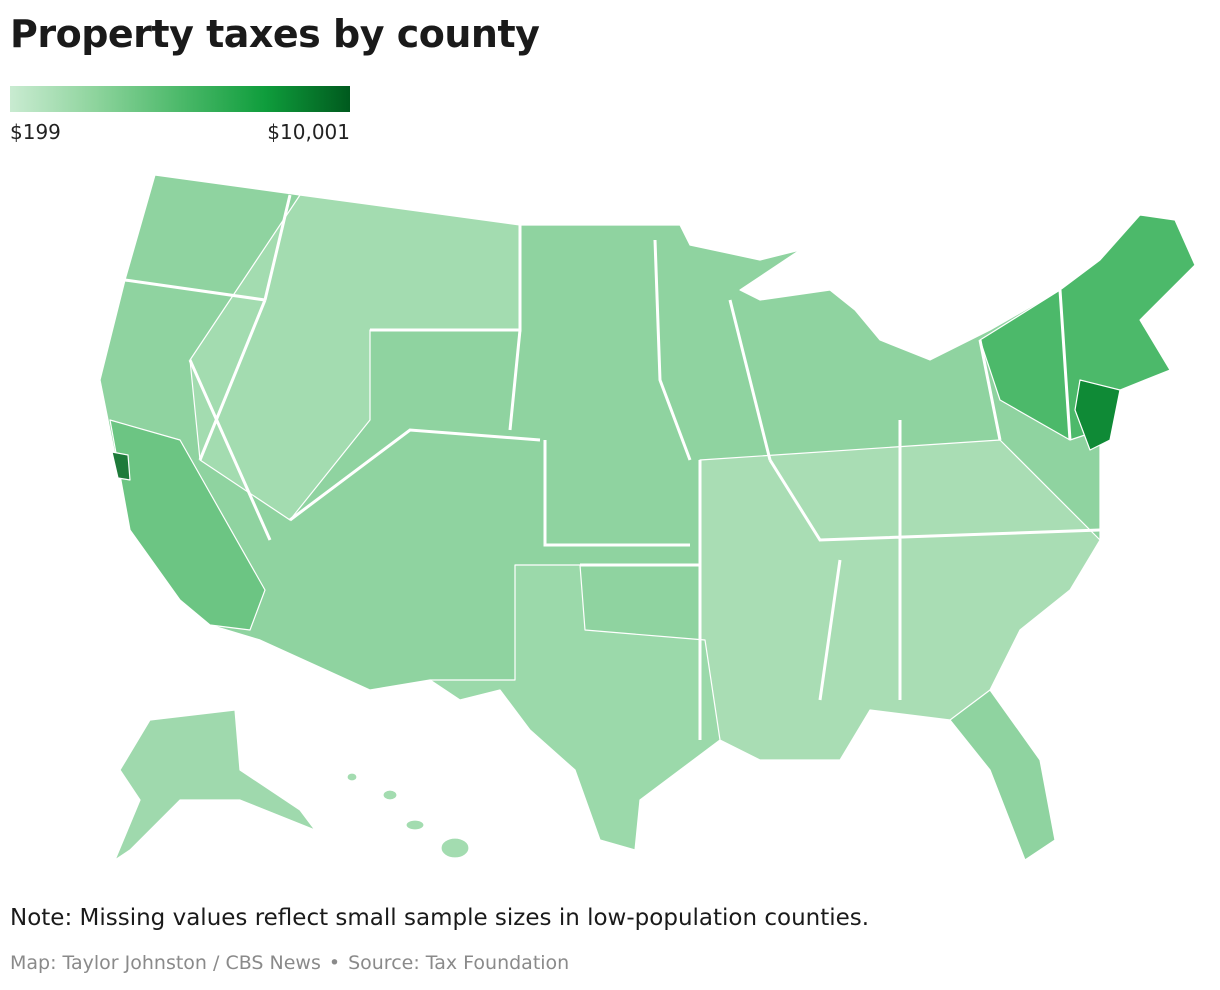  I want to click on california-region, so click(187, 525).